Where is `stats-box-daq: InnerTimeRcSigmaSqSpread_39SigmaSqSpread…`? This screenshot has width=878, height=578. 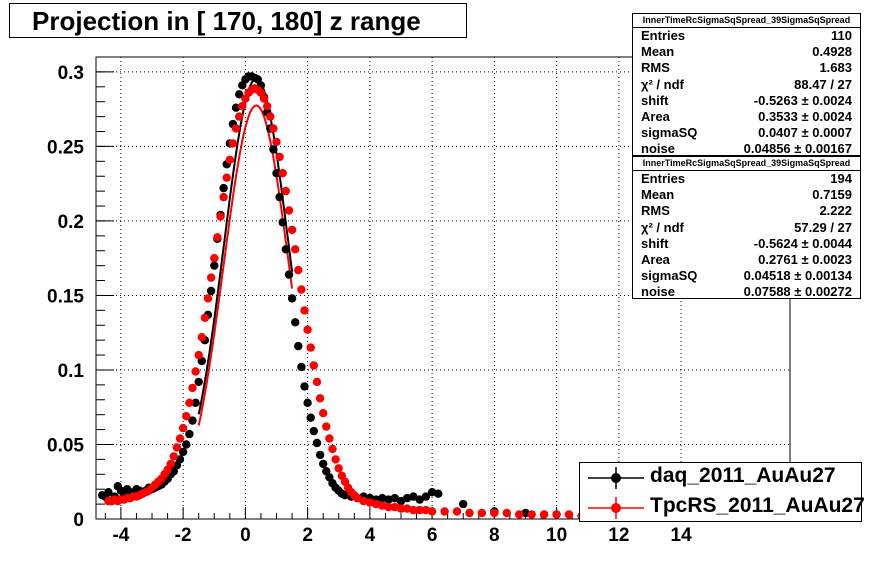 stats-box-daq: InnerTimeRcSigmaSqSpread_39SigmaSqSpread… is located at coordinates (746, 84).